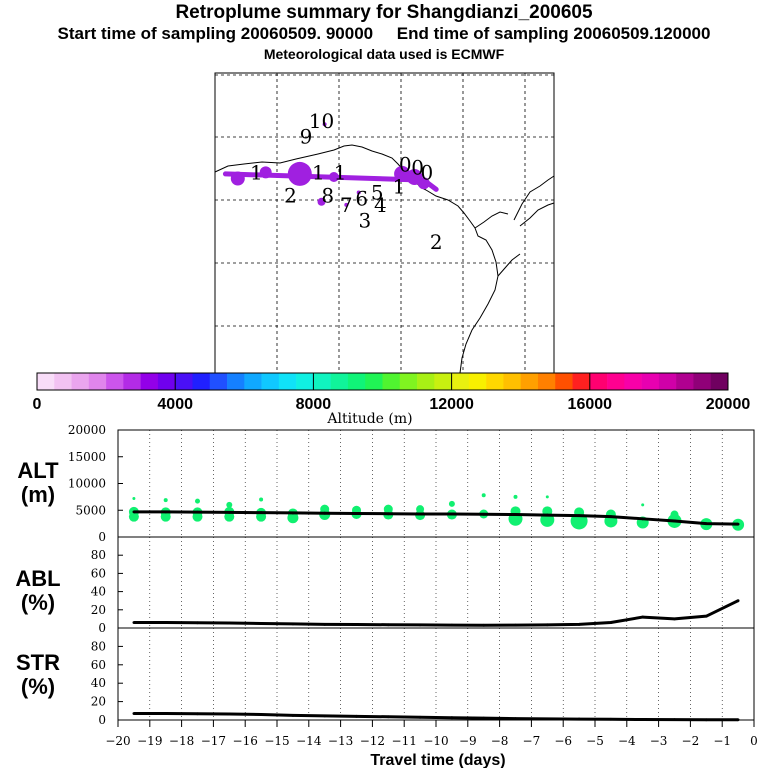  Describe the element at coordinates (38, 662) in the screenshot. I see `str-label: STR` at that location.